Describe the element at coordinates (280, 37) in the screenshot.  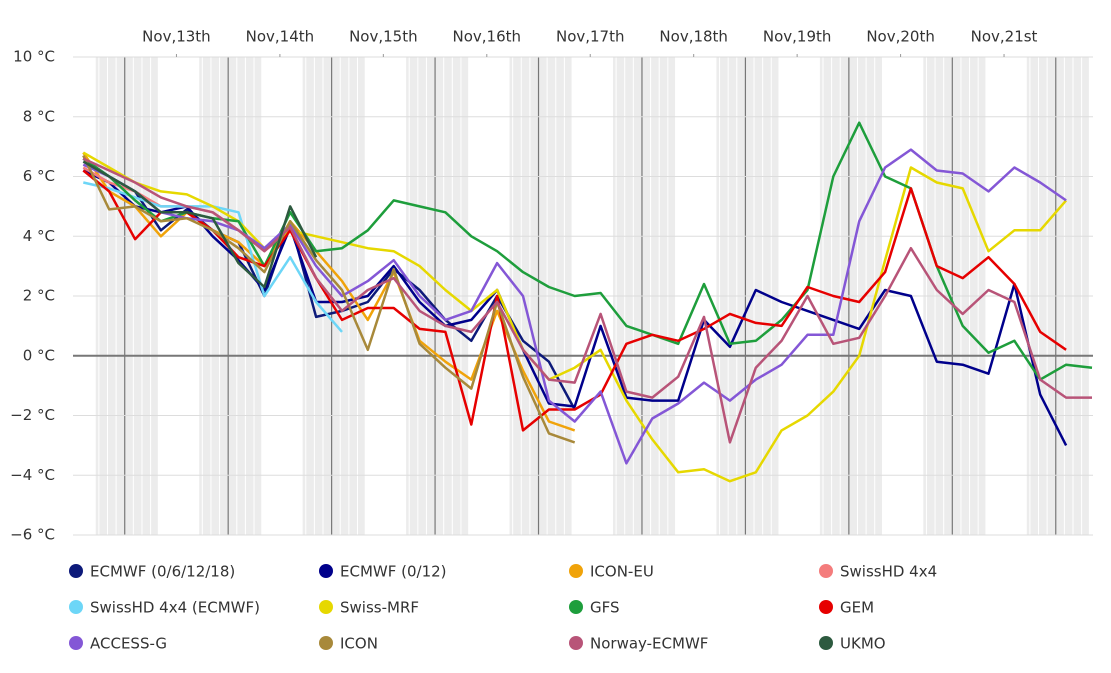
I see `x-tick-label: Nov,14th` at that location.